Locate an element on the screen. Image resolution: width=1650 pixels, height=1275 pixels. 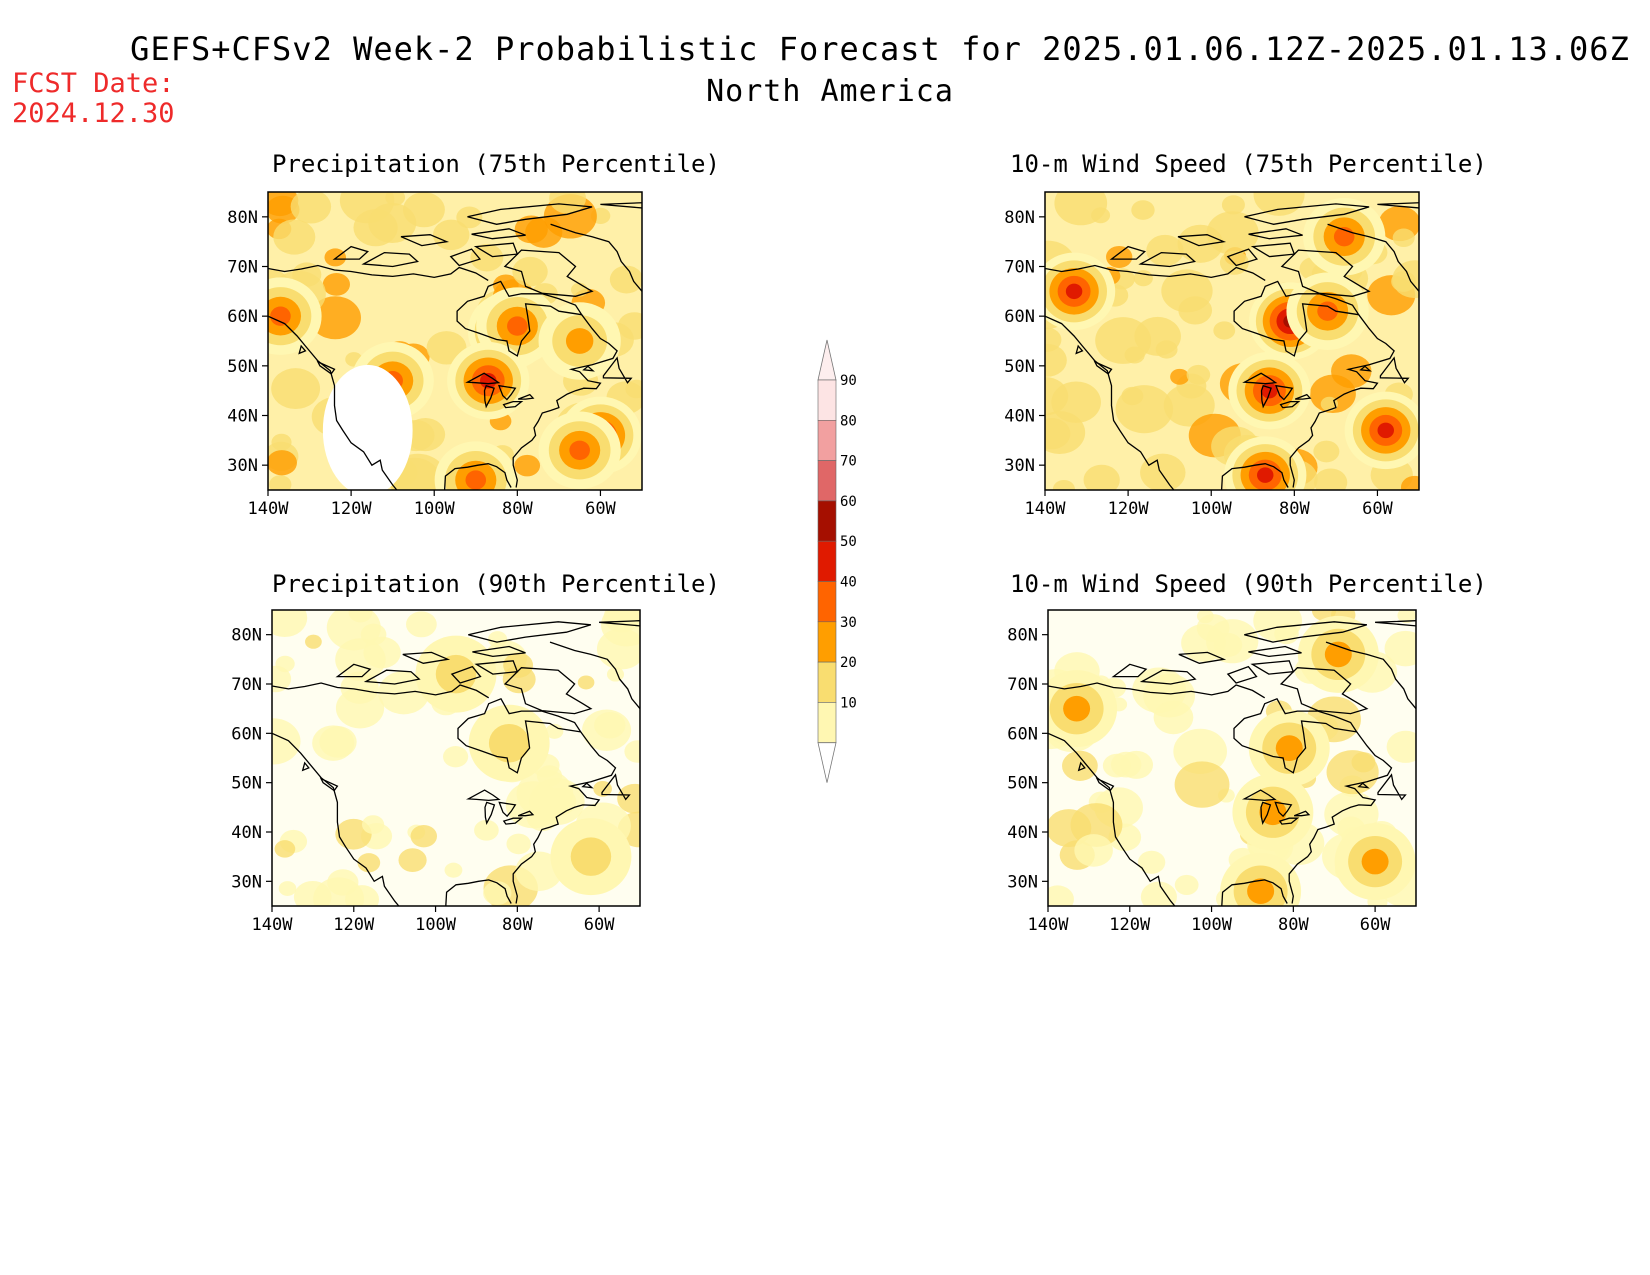
feature-northern-quebec is located at coordinates (1327, 311).